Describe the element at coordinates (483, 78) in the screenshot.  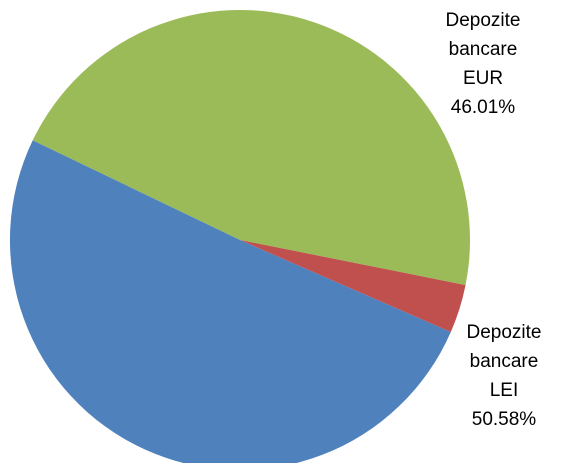
I see `eur-label-line-3: EUR` at that location.